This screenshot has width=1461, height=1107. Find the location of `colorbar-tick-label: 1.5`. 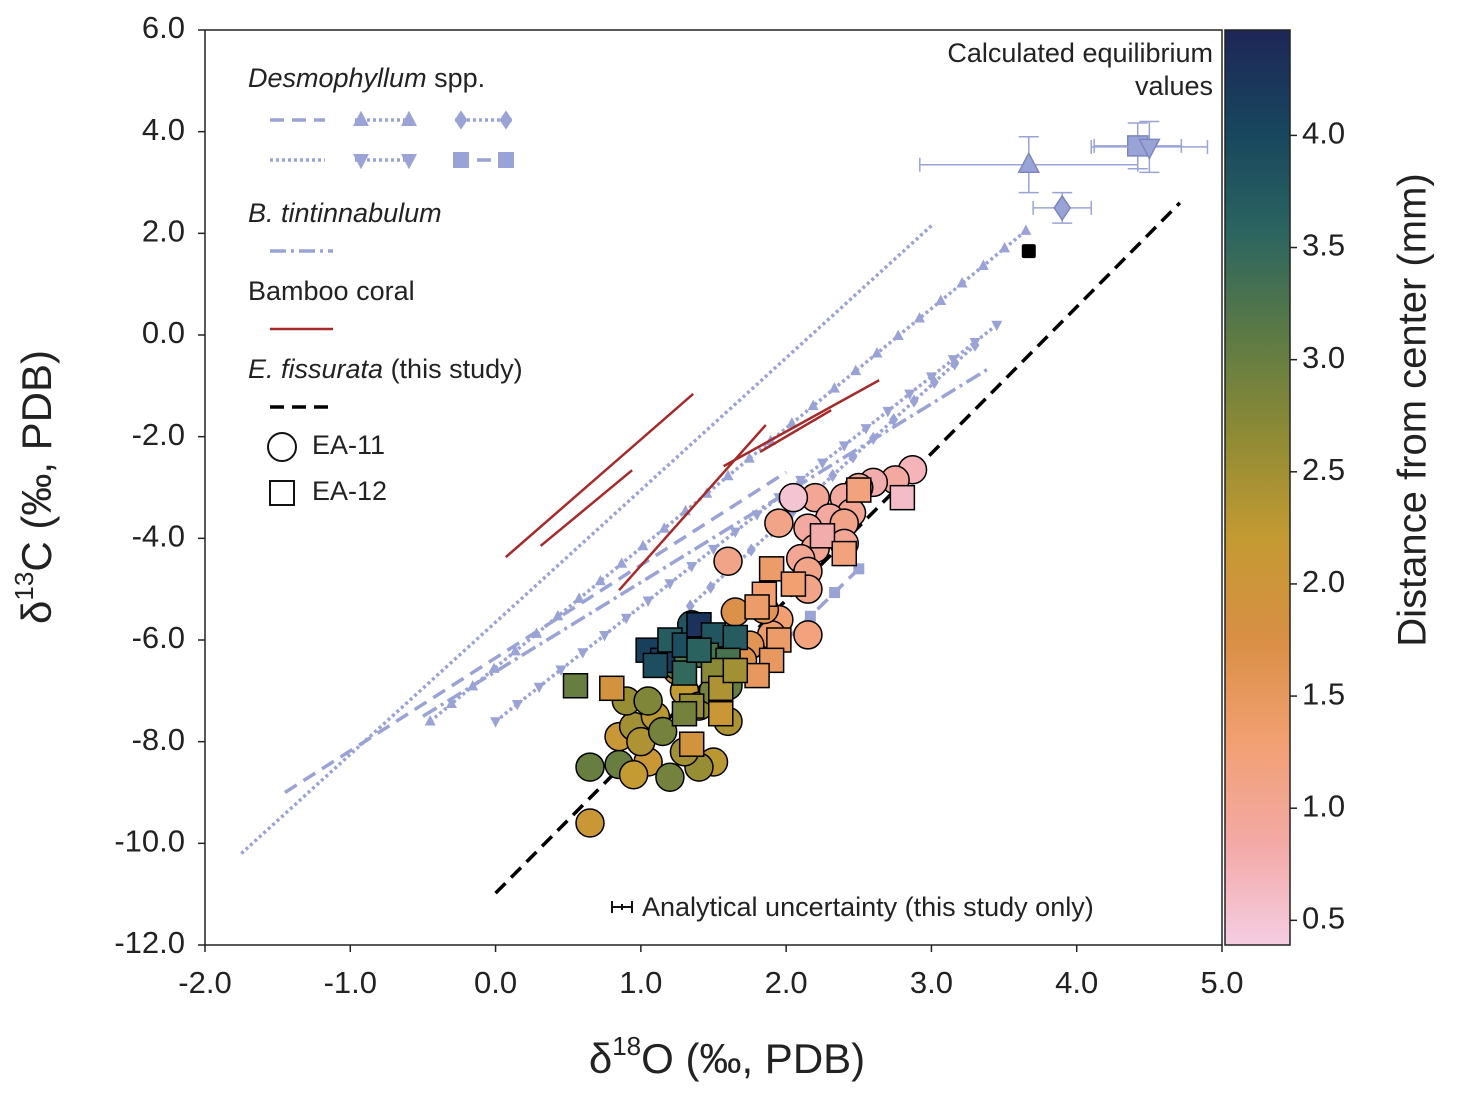

colorbar-tick-label: 1.5 is located at coordinates (1323, 693).